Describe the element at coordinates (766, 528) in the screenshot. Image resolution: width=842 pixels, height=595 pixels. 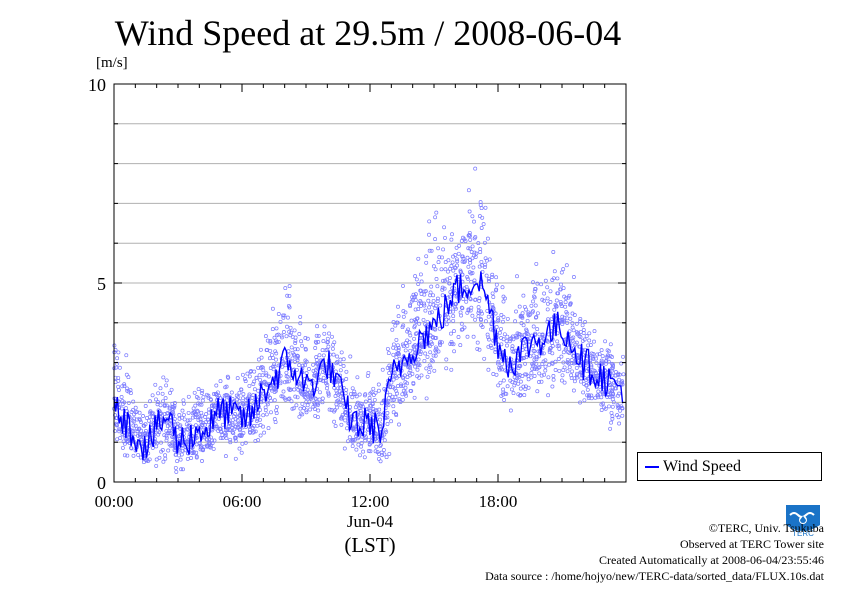
I see `credit-copyright: ©TERC, Univ. Tsukuba` at that location.